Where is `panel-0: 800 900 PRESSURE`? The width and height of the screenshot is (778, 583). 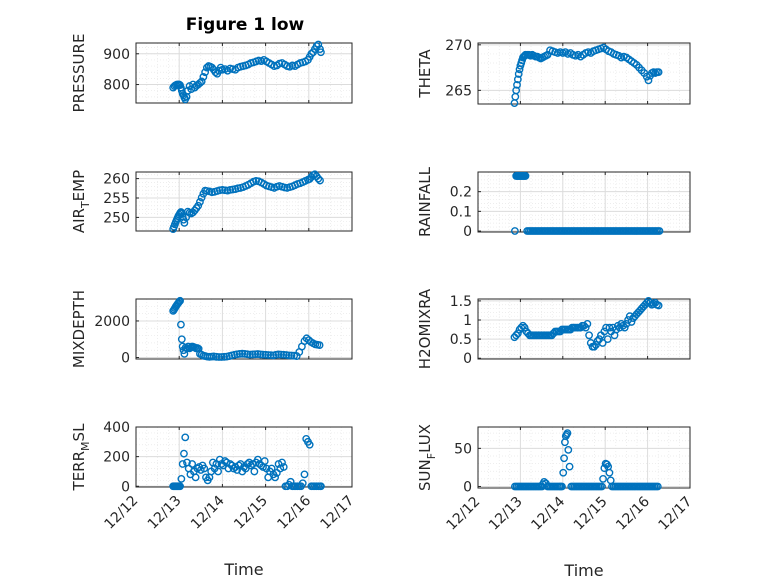
panel-0: 800 900 PRESSURE is located at coordinates (211, 73).